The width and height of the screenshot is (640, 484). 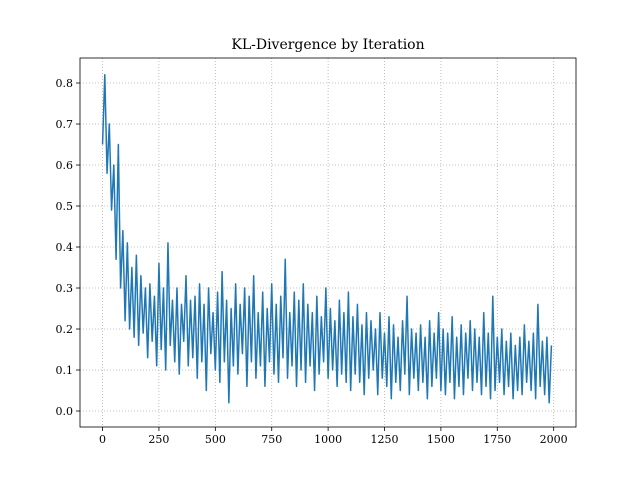 I want to click on x-tick-label: 2000, so click(x=554, y=439).